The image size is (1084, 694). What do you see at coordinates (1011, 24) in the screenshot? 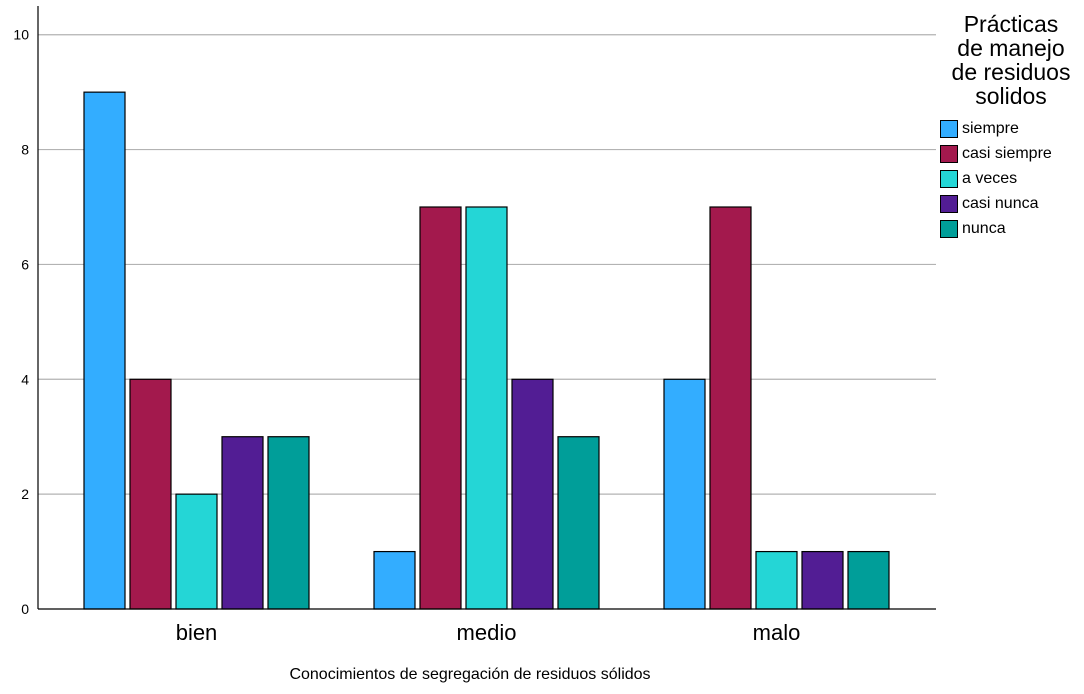
I see `legend-title-line: Prácticas` at bounding box center [1011, 24].